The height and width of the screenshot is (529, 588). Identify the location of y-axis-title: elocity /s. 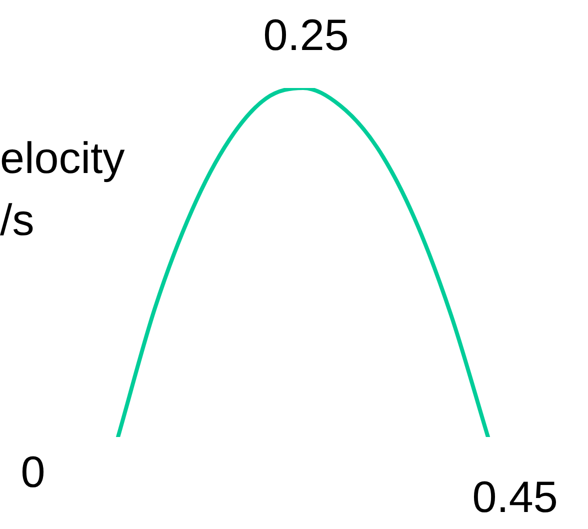
(63, 190).